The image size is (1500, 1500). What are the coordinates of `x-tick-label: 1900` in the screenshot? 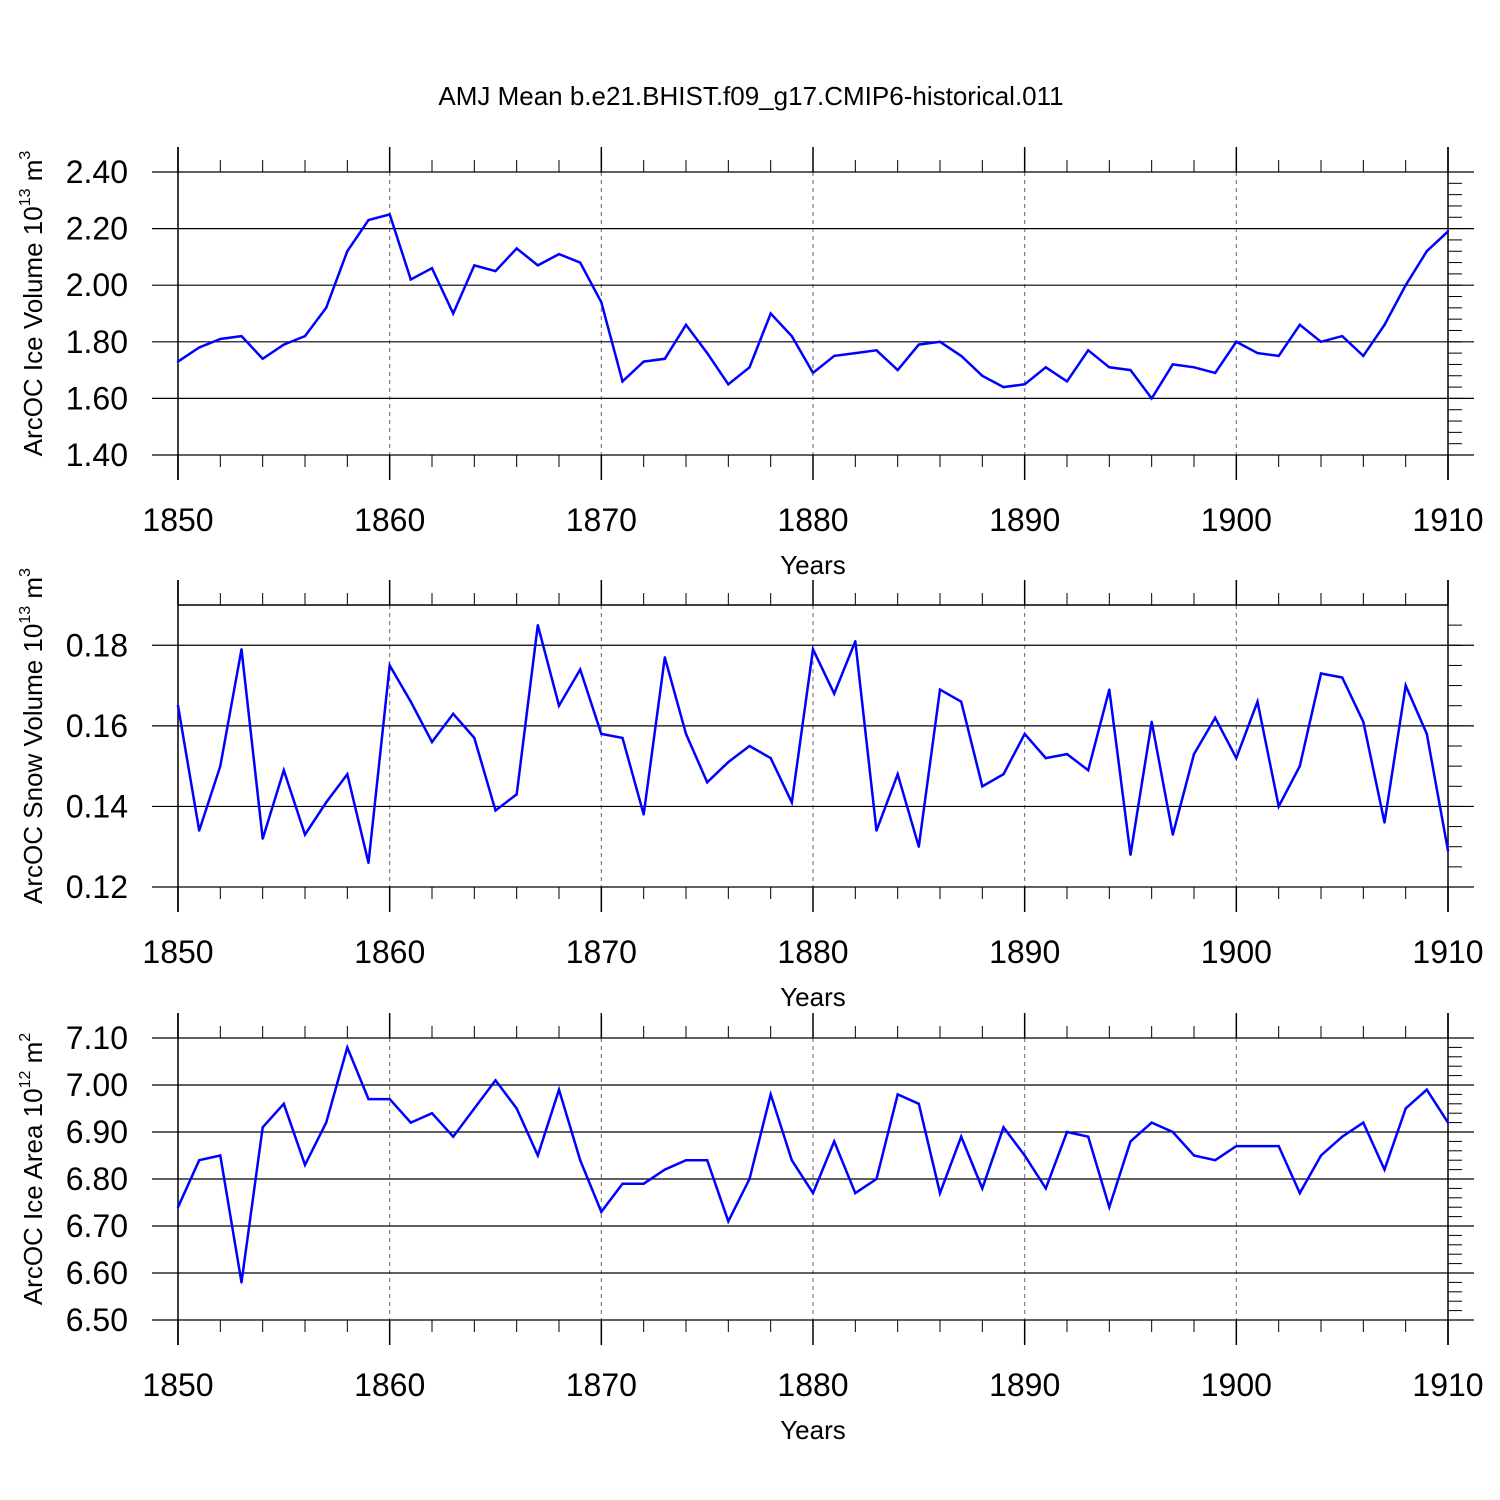 It's located at (1236, 1385).